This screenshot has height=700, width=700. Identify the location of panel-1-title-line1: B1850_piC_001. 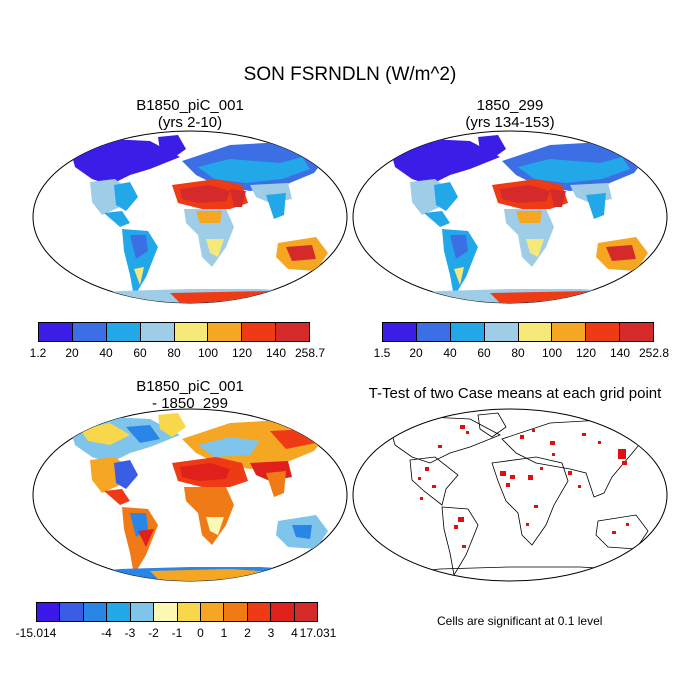
(190, 105).